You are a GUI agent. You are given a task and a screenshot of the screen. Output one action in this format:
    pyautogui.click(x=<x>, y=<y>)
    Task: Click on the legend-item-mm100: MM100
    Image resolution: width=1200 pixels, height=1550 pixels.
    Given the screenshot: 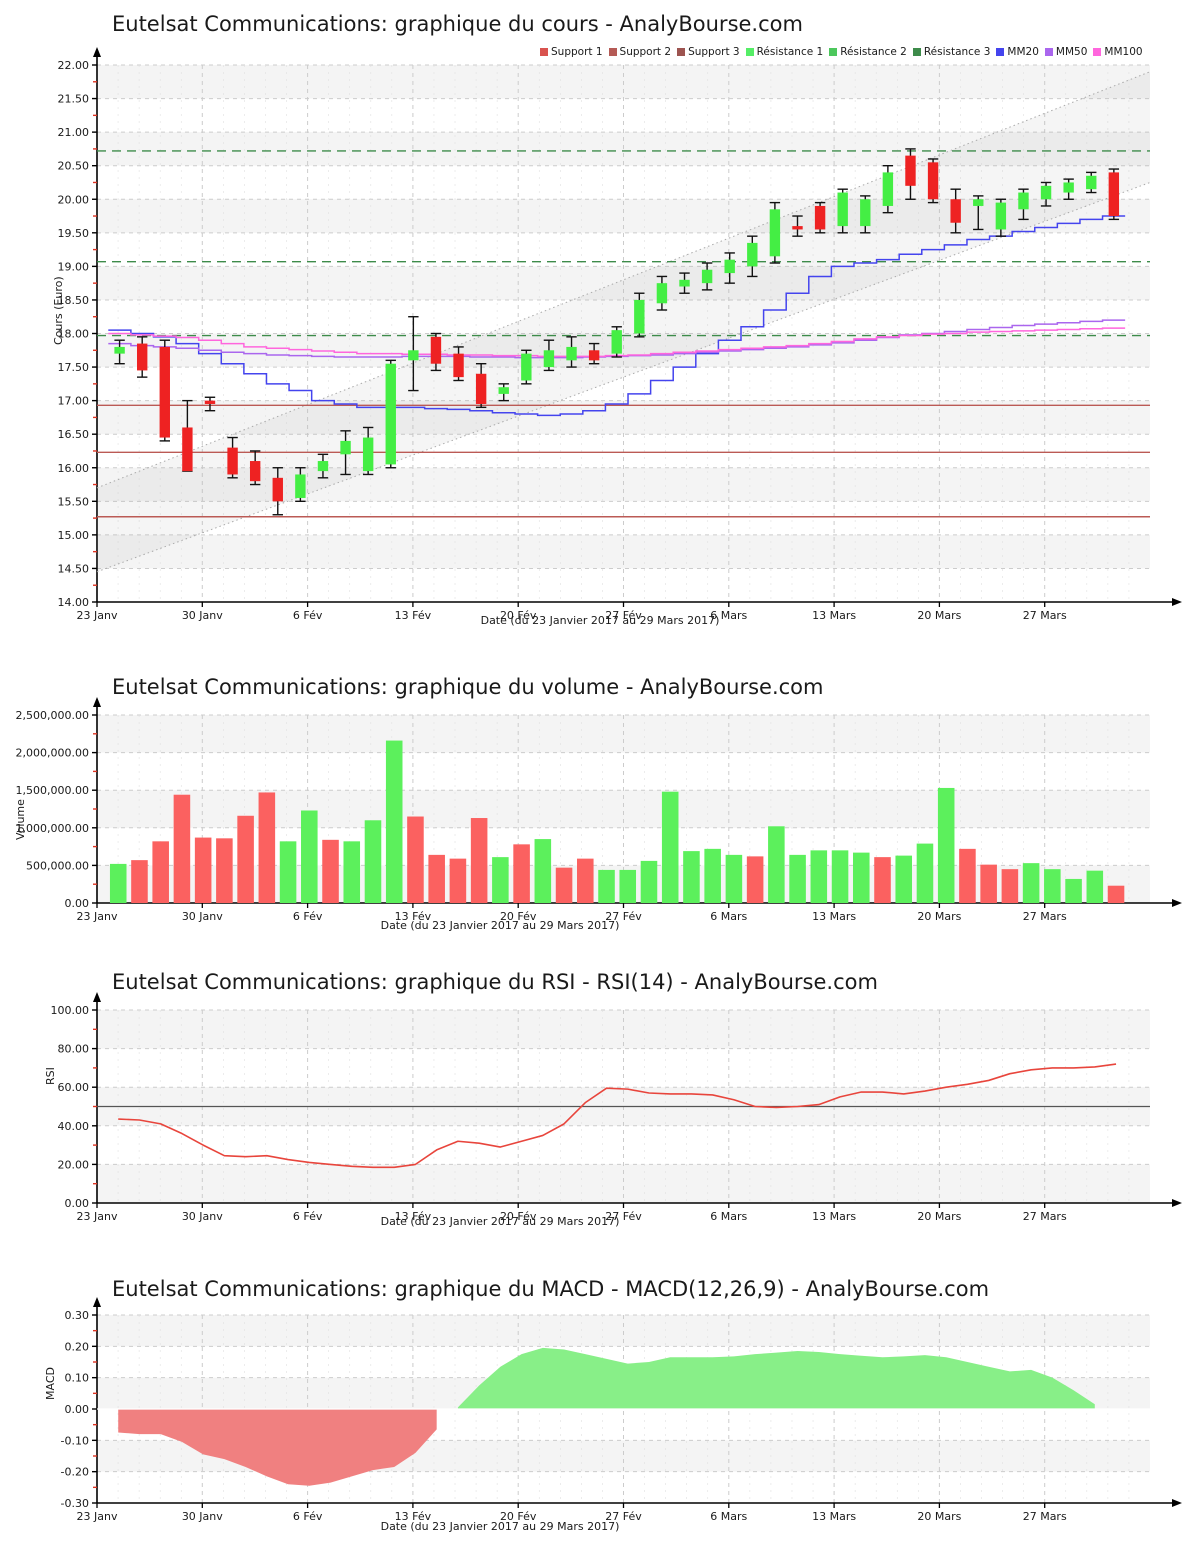 What is the action you would take?
    pyautogui.click(x=1118, y=52)
    